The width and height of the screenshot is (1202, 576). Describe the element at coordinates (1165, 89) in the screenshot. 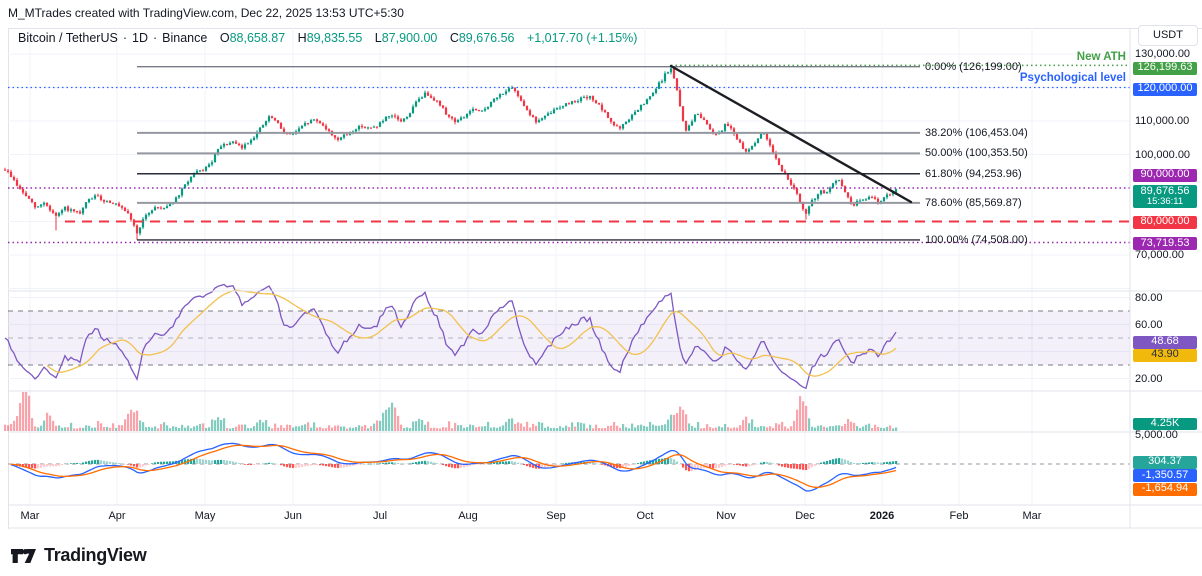

I see `psych-level-badge: 120,000.00` at that location.